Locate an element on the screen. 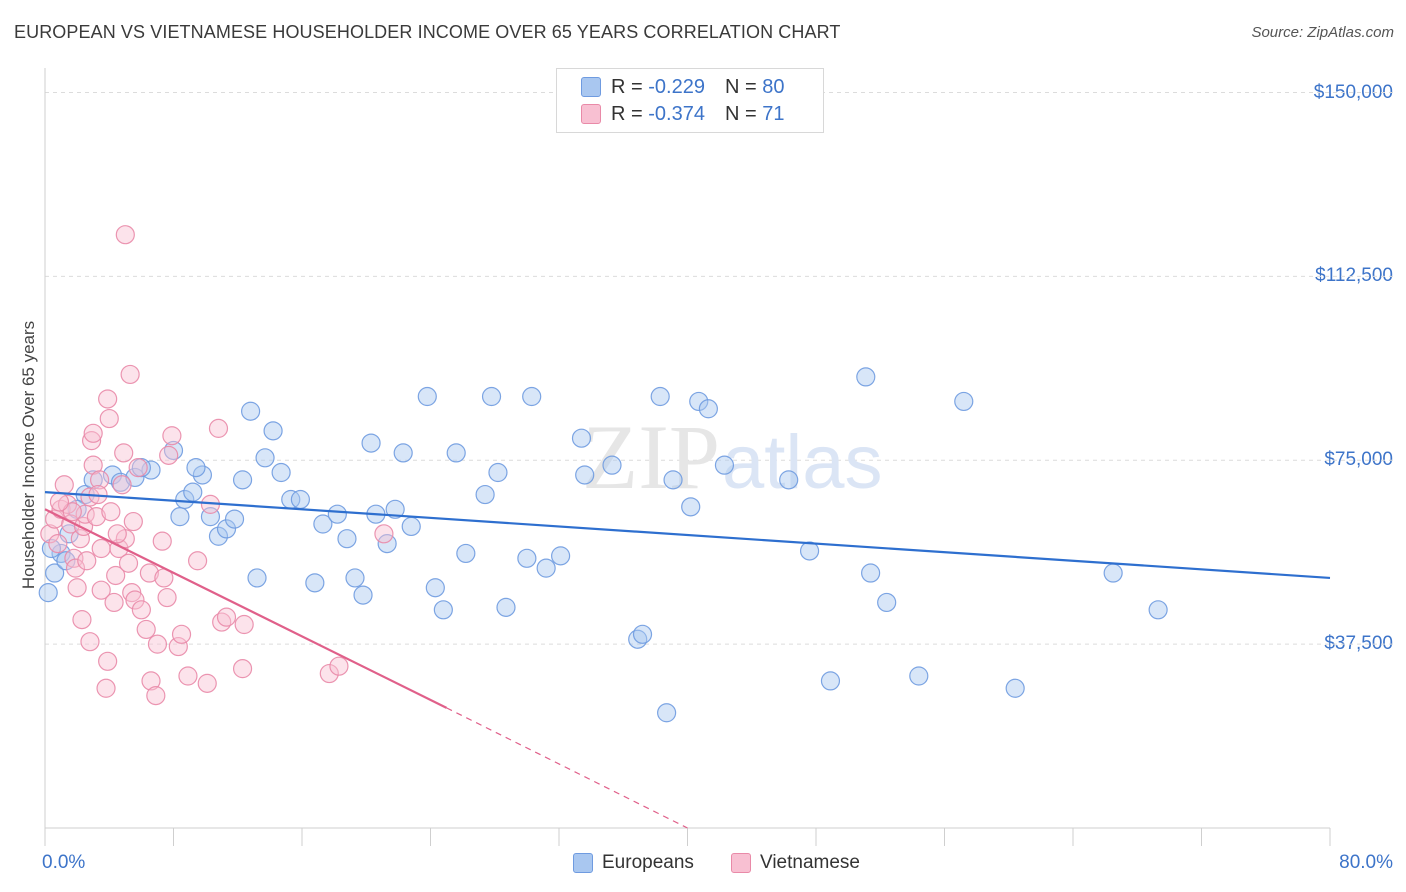  n-value: 71 is located at coordinates (773, 113).